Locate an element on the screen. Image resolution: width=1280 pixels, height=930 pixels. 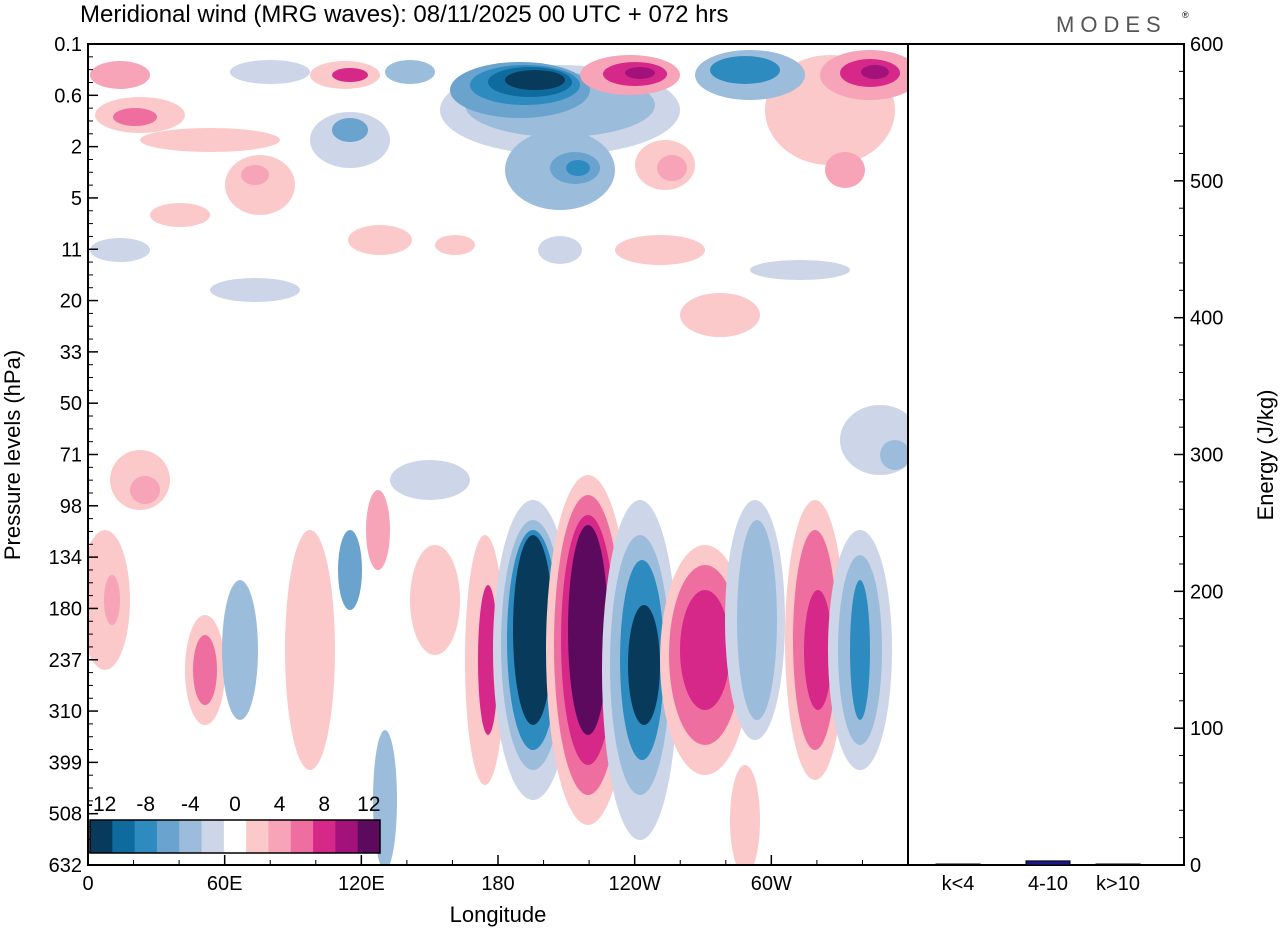
colorbar-label: 0 is located at coordinates (235, 804).